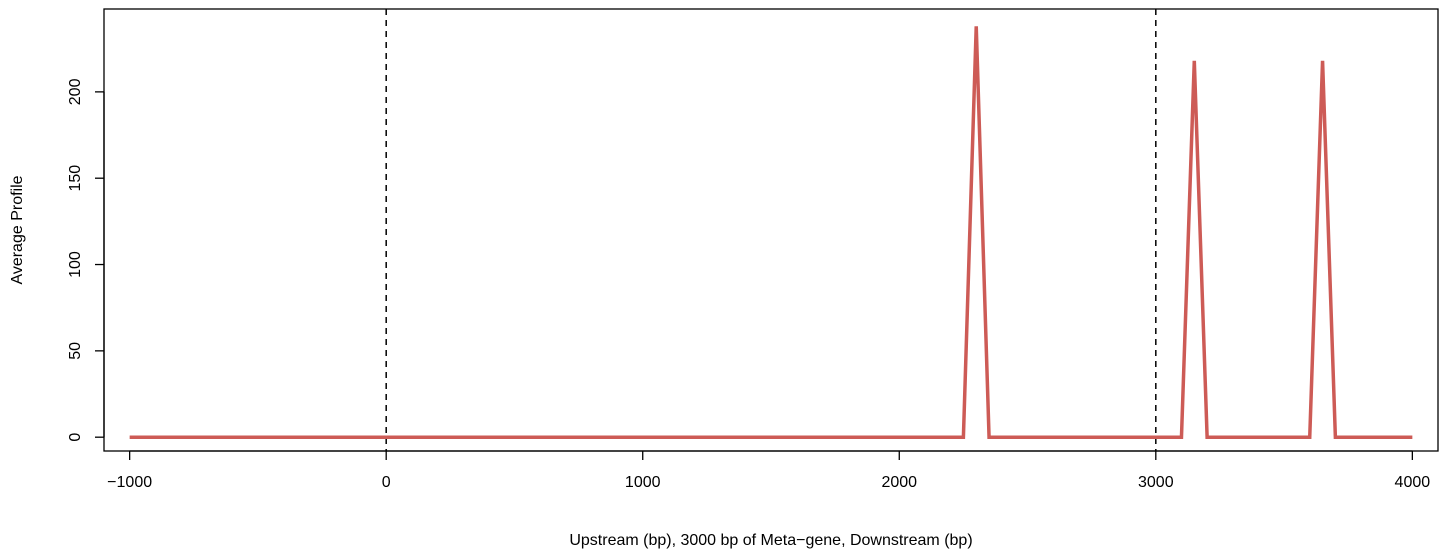  I want to click on x-tick-label-2: 1000, so click(643, 482).